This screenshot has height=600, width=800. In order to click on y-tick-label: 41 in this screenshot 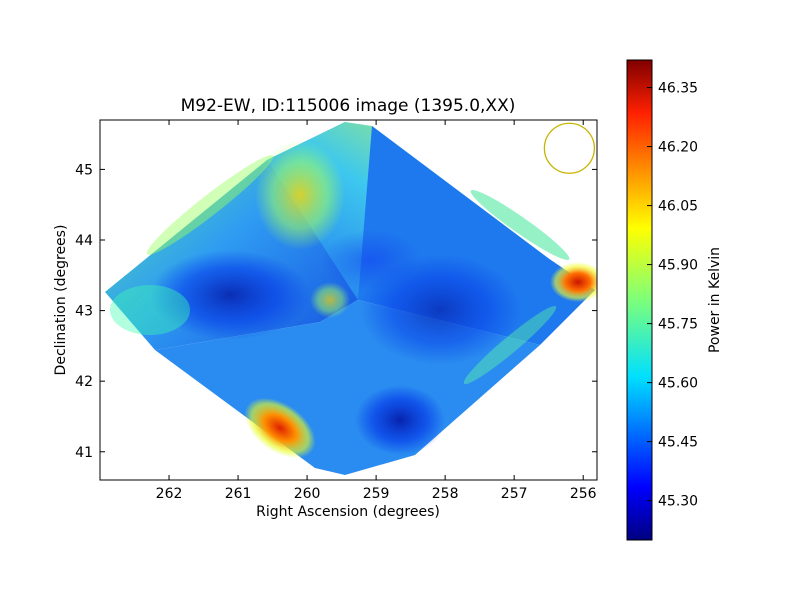, I will do `click(84, 453)`.